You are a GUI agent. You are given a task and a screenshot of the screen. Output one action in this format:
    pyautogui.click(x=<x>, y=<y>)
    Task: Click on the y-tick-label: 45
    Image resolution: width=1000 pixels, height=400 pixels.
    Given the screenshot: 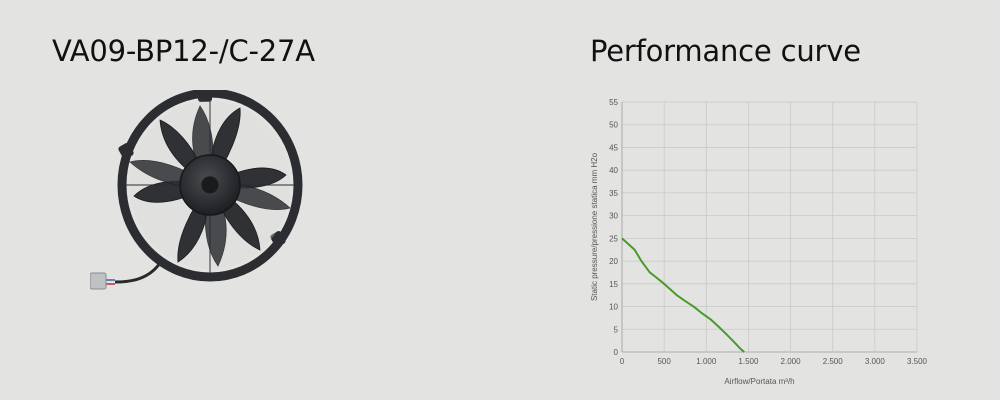 What is the action you would take?
    pyautogui.click(x=613, y=147)
    